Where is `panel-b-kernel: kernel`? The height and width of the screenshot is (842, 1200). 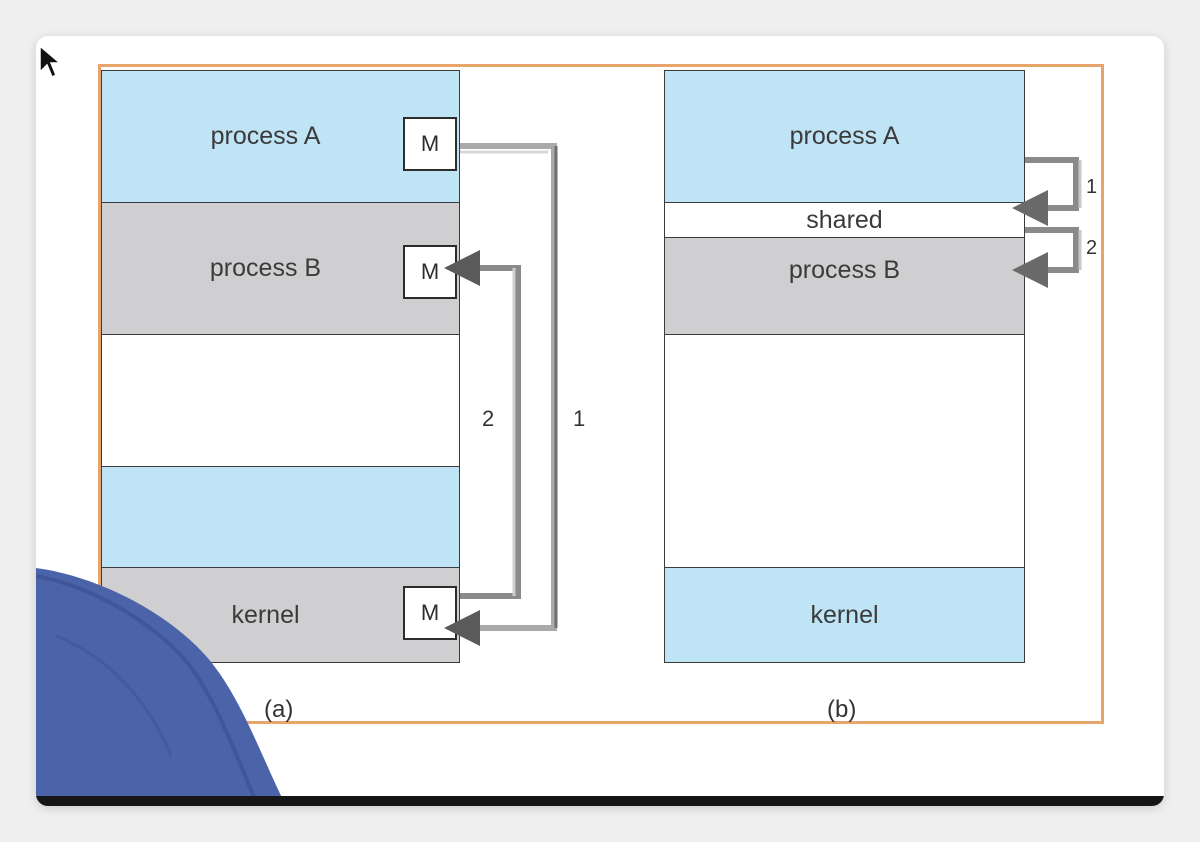 panel-b-kernel: kernel is located at coordinates (844, 615).